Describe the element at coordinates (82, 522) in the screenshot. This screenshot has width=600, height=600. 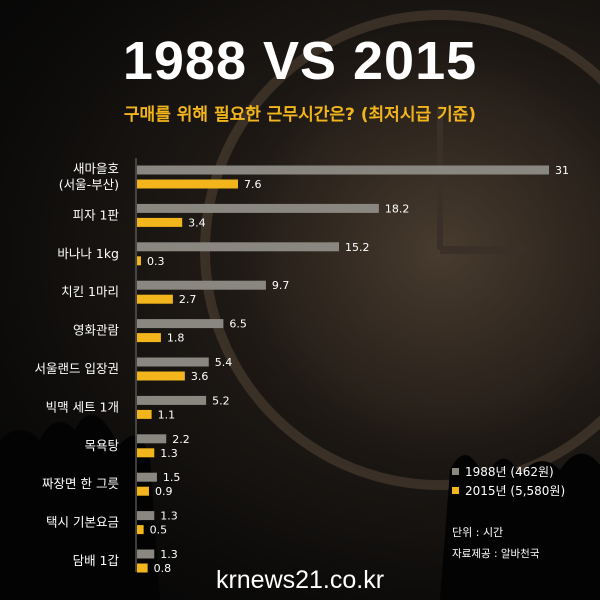
I see `category-label: 택시 기본요금` at that location.